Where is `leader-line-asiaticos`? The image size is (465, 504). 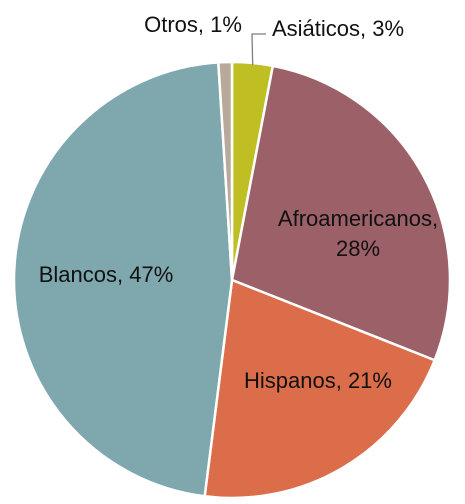
leader-line-asiaticos is located at coordinates (258, 49).